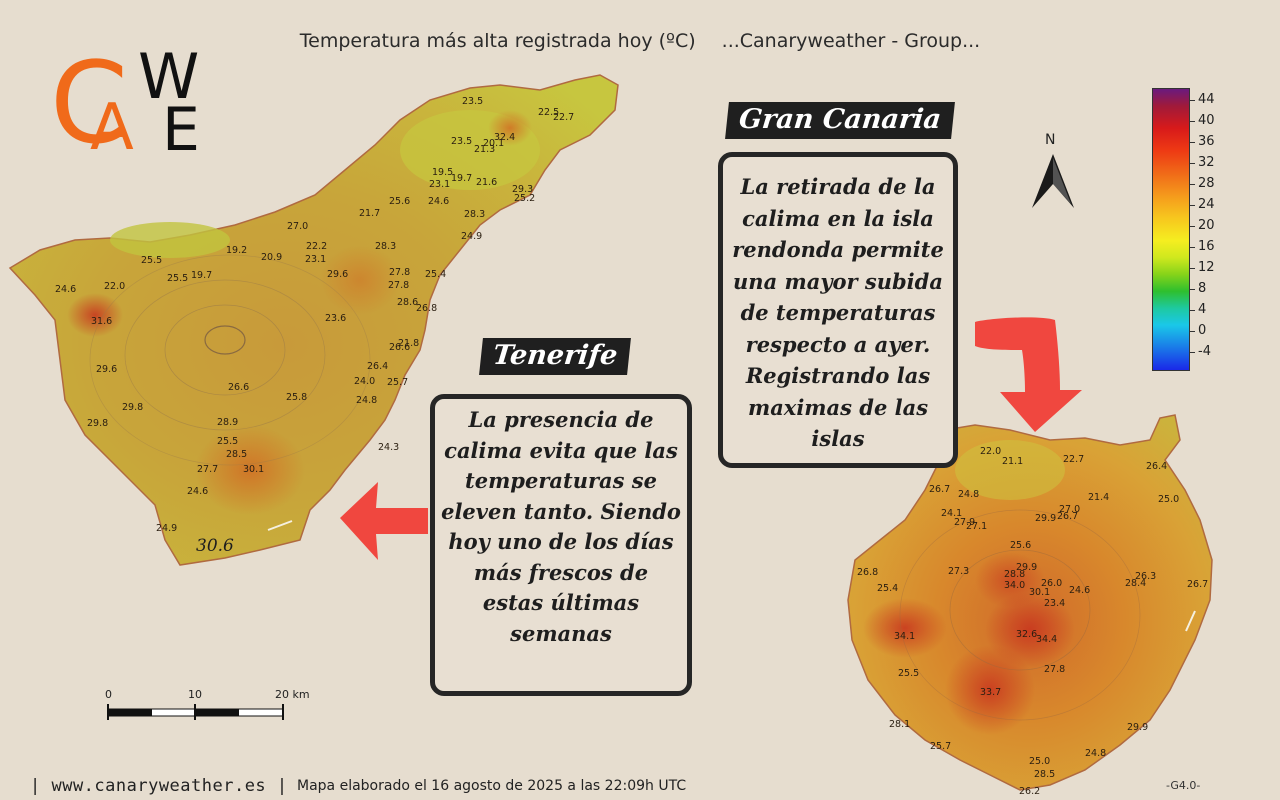  I want to click on canaryweather-logo: C A W E, so click(135, 104).